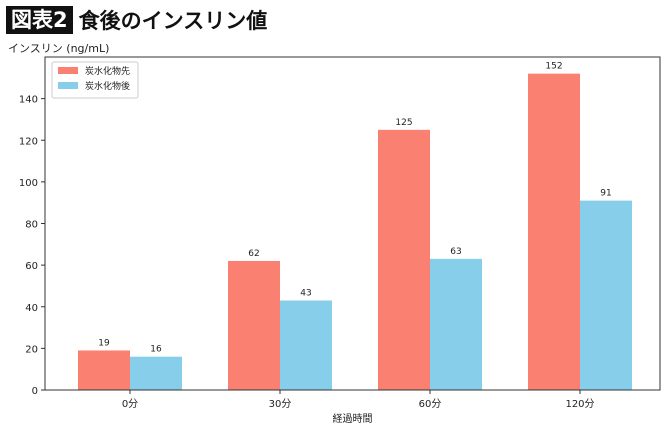 The width and height of the screenshot is (670, 434). What do you see at coordinates (455, 252) in the screenshot?
I see `data-label: 63` at bounding box center [455, 252].